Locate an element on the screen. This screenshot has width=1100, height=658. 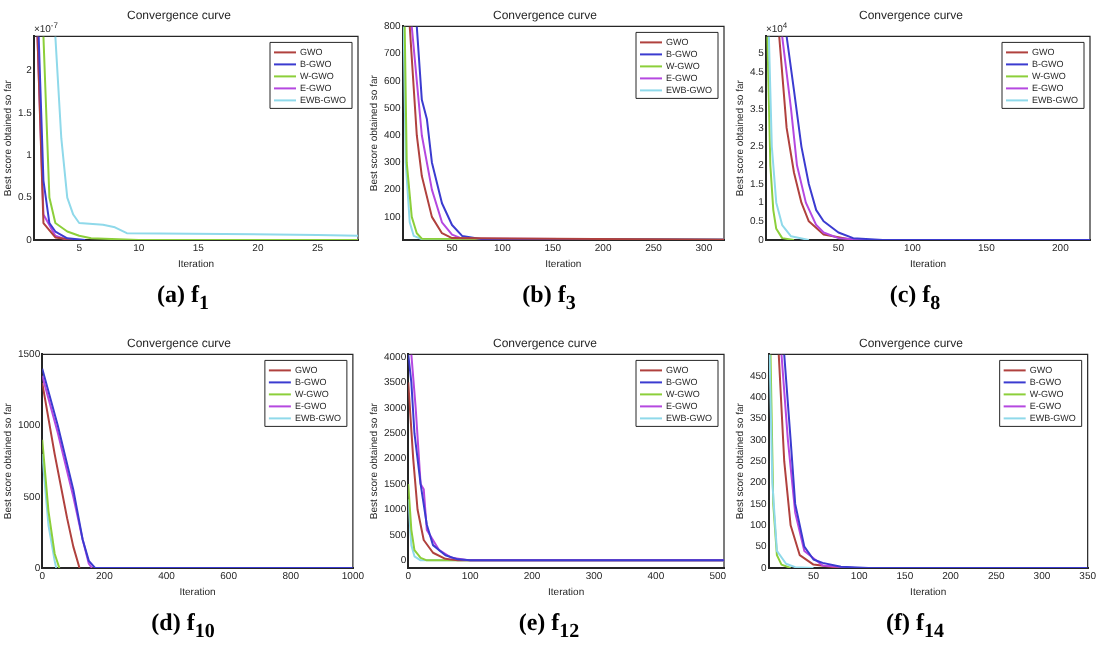
text: (f) f$_{14}$ is located at coordinates (915, 625).